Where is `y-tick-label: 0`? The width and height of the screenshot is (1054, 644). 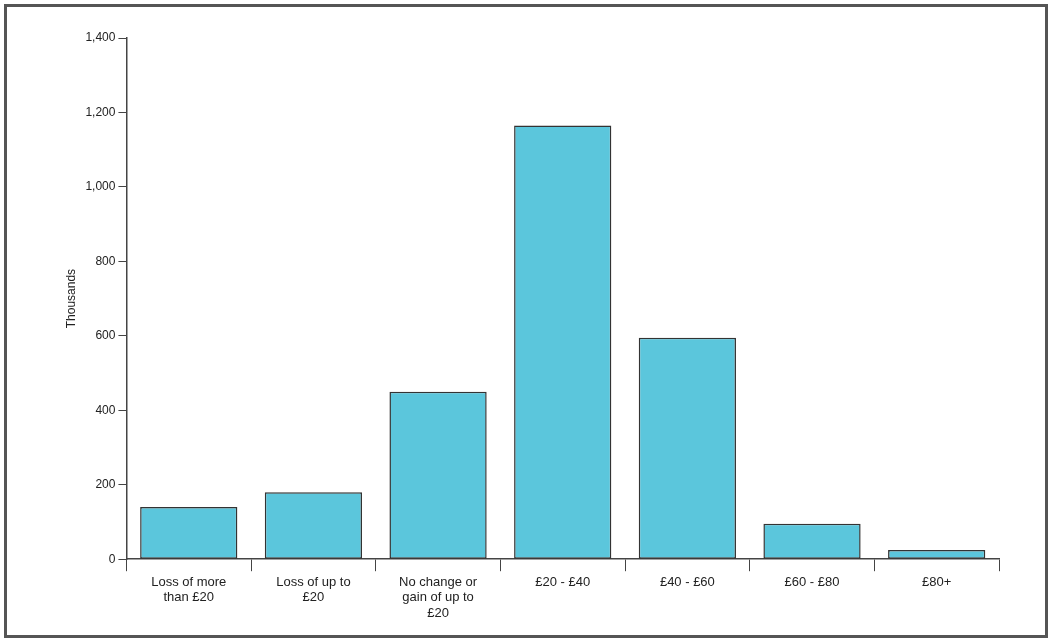 y-tick-label: 0 is located at coordinates (112, 558).